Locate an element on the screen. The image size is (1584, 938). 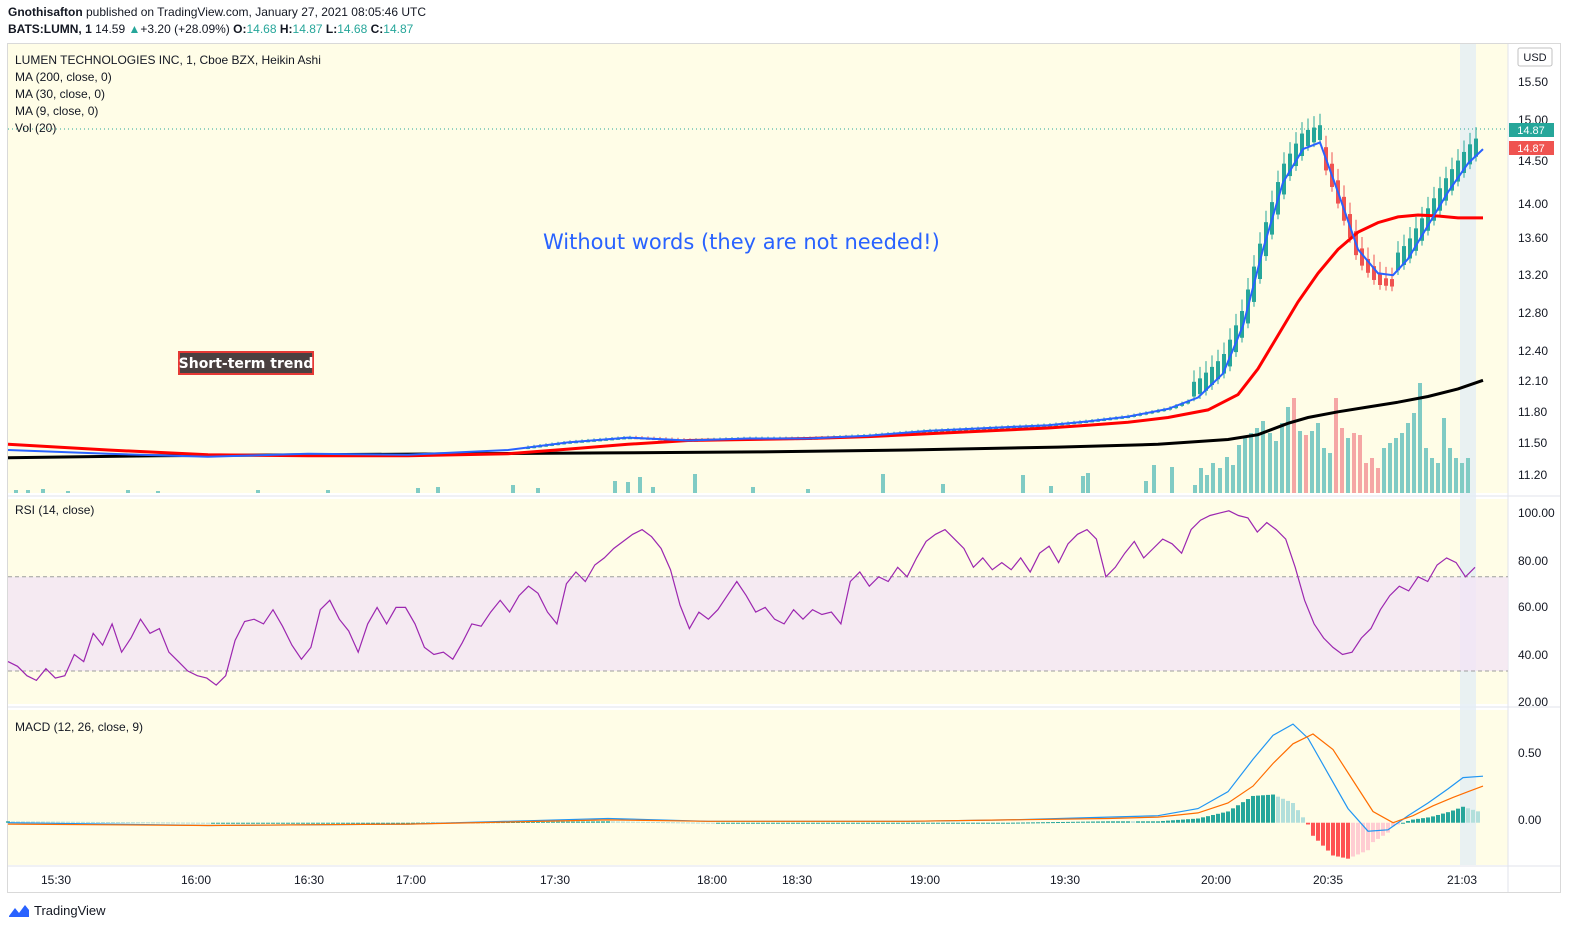
trend-label-box is located at coordinates (246, 363).